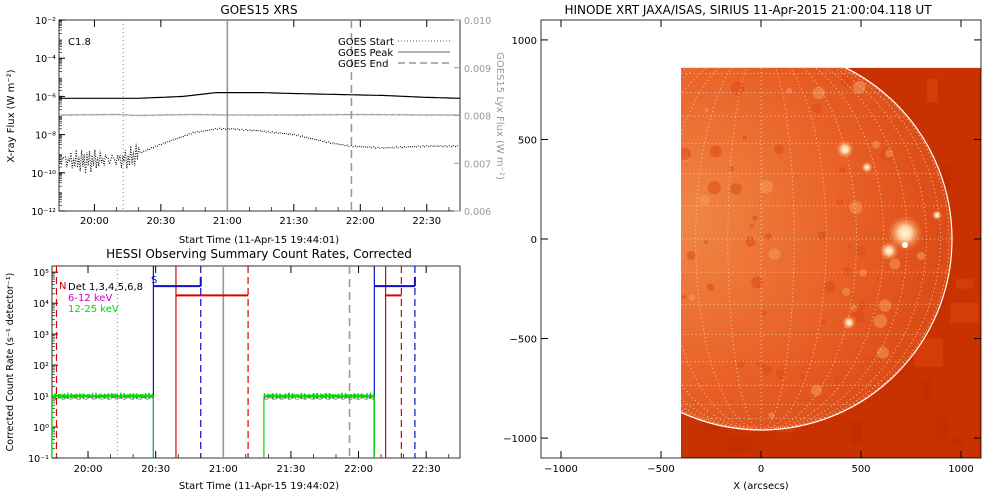 This screenshot has height=500, width=1000. What do you see at coordinates (291, 469) in the screenshot?
I see `hessi-x-tick-label: 21:30` at bounding box center [291, 469].